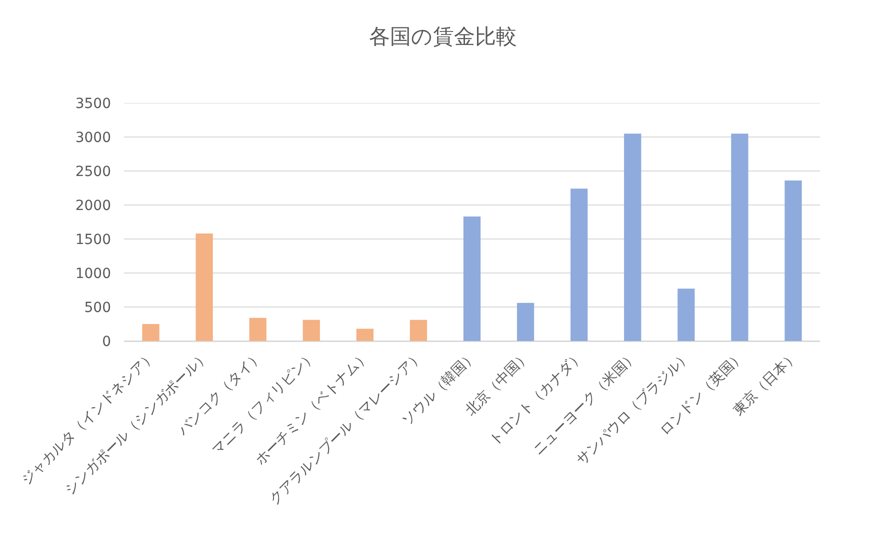 Image resolution: width=886 pixels, height=554 pixels. Describe the element at coordinates (93, 104) in the screenshot. I see `y-tick-label: 3500` at that location.